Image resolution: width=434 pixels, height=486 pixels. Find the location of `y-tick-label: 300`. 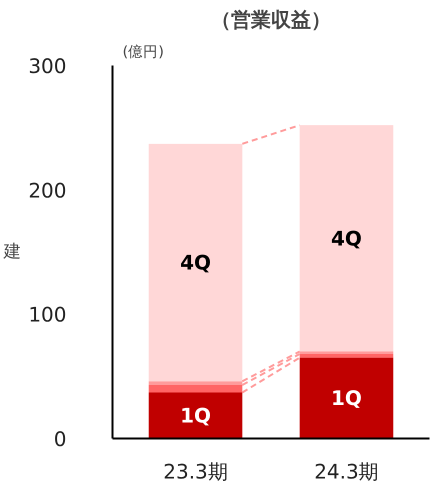

y-tick-label: 300 is located at coordinates (47, 66).